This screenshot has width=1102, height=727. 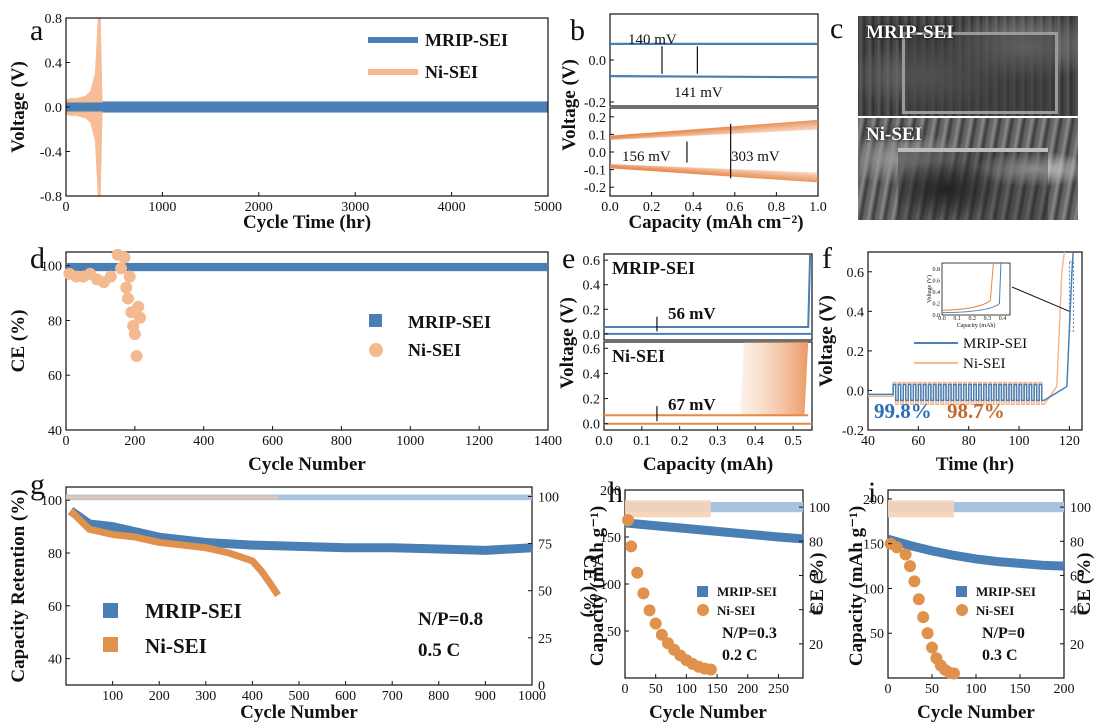 What do you see at coordinates (54, 64) in the screenshot?
I see `a-ytick-label-1: 0.4` at bounding box center [54, 64].